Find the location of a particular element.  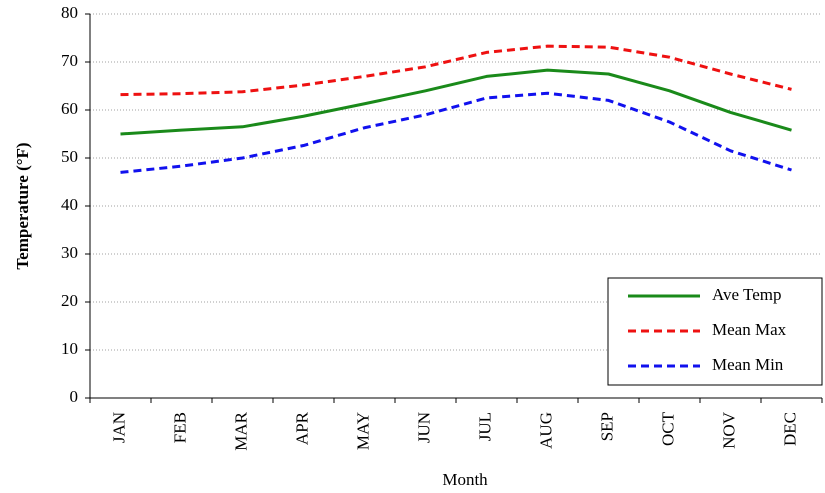

y-tick-label: 40 is located at coordinates (69, 204).